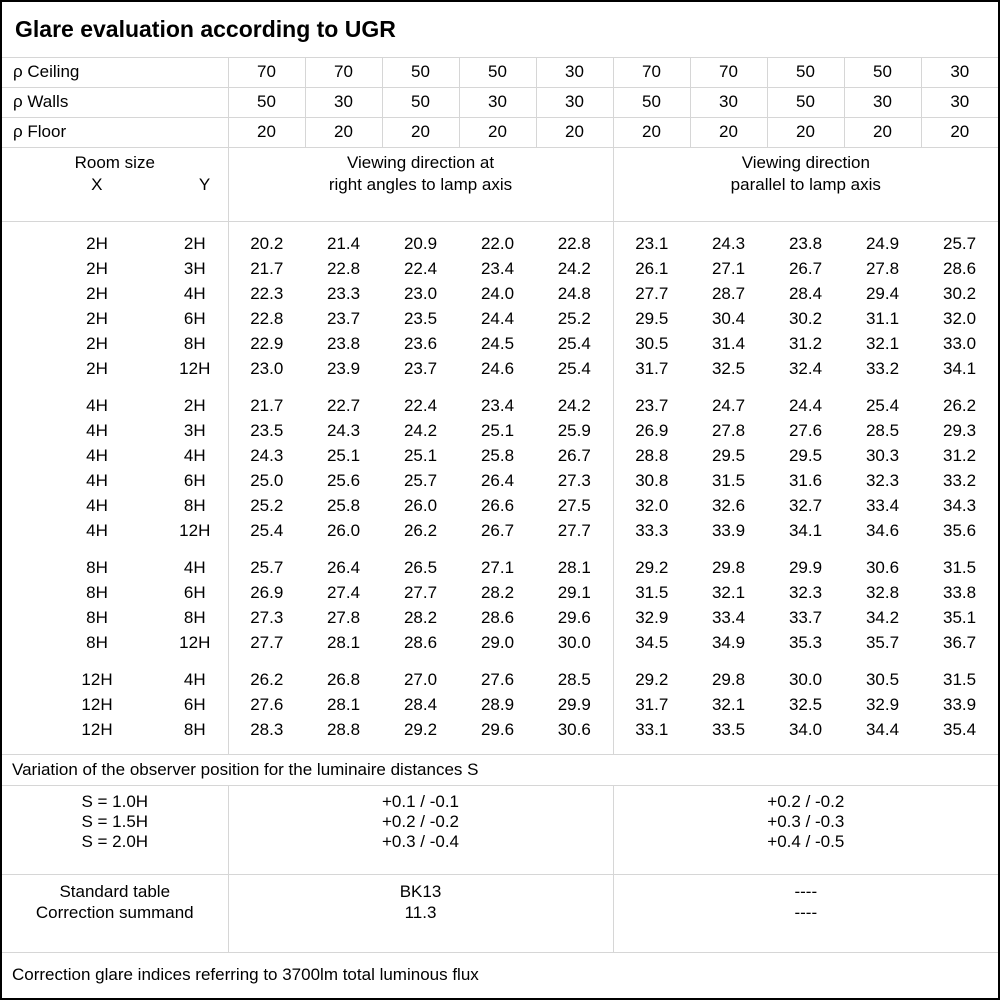  Describe the element at coordinates (652, 243) in the screenshot. I see `ugr-value: 23.1` at that location.